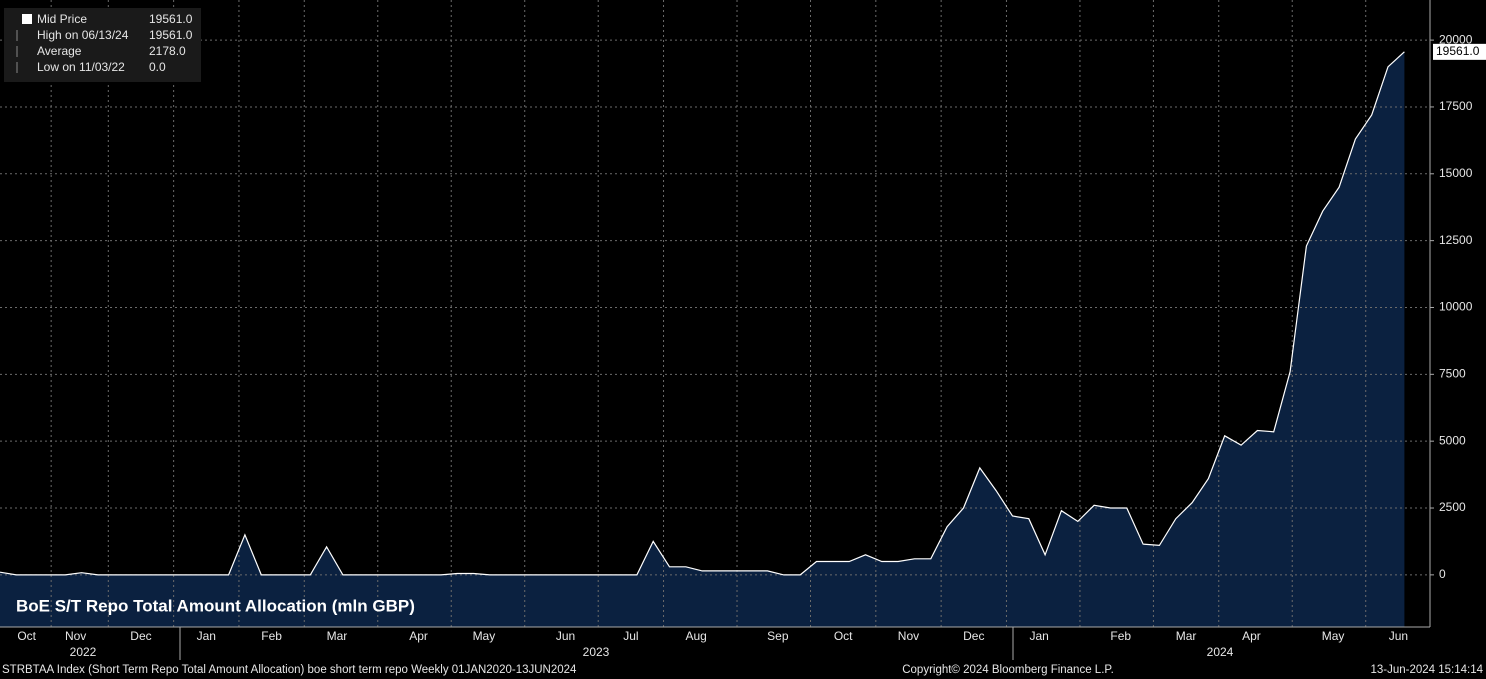 Image resolution: width=1486 pixels, height=679 pixels. What do you see at coordinates (27, 19) in the screenshot?
I see `legend-swatch` at bounding box center [27, 19].